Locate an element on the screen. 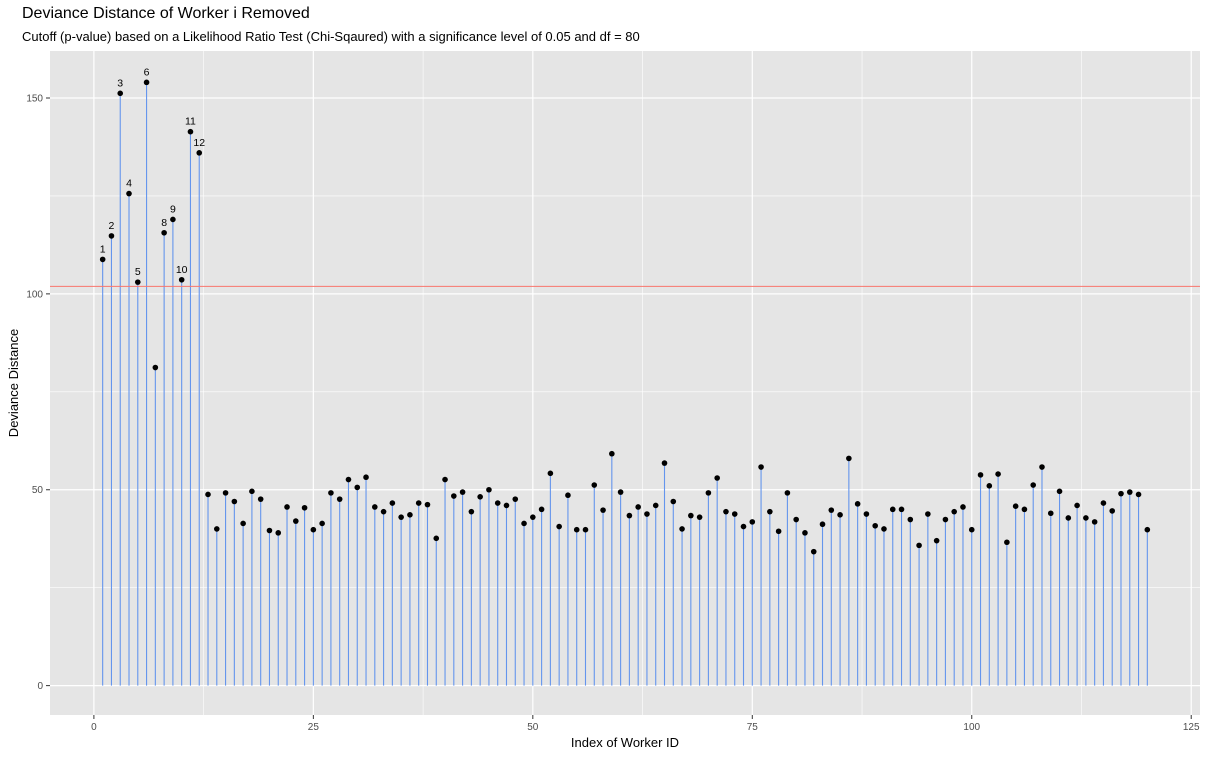  x-tick-label: 125 is located at coordinates (1191, 727).